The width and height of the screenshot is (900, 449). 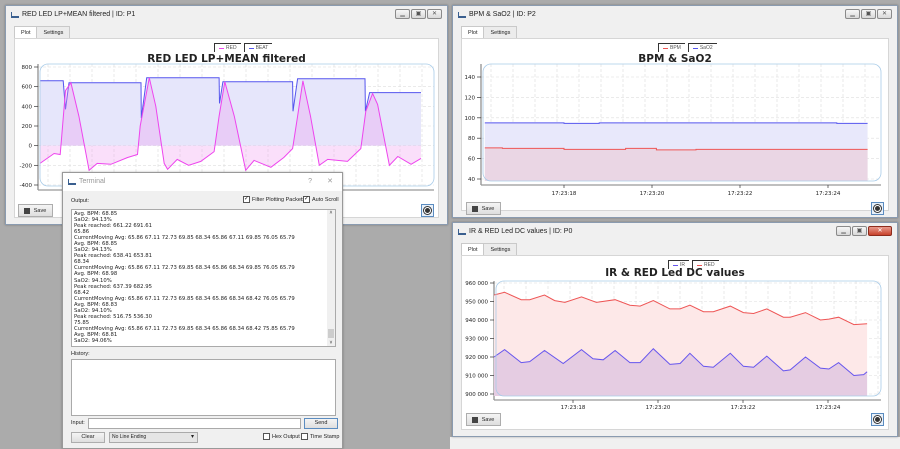 What do you see at coordinates (82, 262) in the screenshot?
I see `output-line: 68.34` at bounding box center [82, 262].